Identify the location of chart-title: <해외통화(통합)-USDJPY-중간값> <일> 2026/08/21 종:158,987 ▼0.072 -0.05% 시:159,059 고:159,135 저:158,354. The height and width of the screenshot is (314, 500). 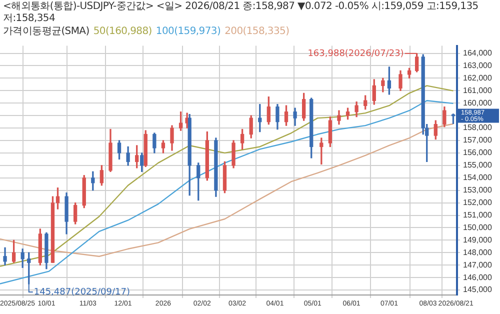
(241, 13).